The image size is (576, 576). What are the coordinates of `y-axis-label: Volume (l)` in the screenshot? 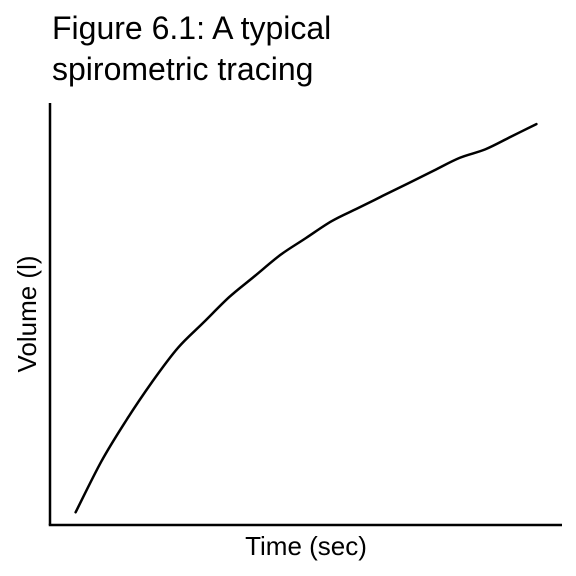 It's located at (27, 313).